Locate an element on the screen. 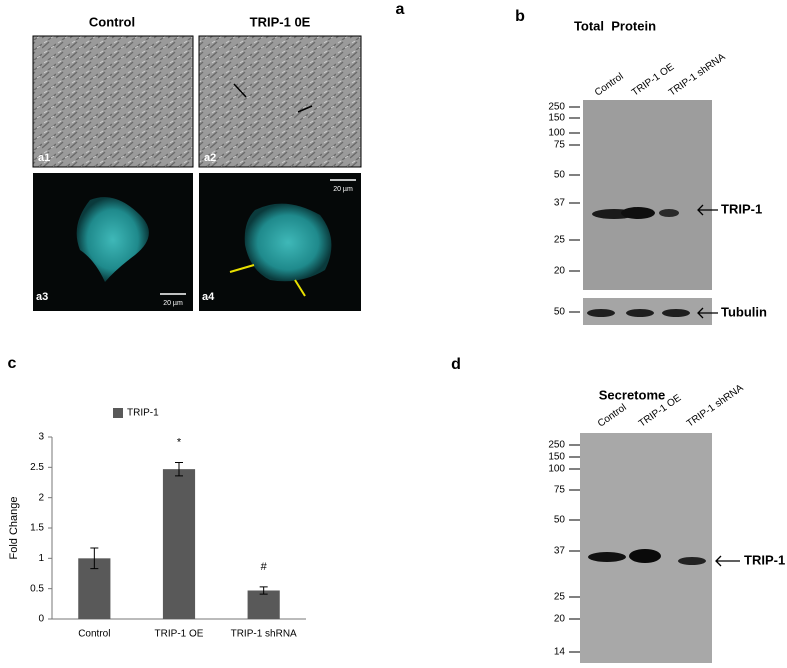  panel-label: d is located at coordinates (456, 364).